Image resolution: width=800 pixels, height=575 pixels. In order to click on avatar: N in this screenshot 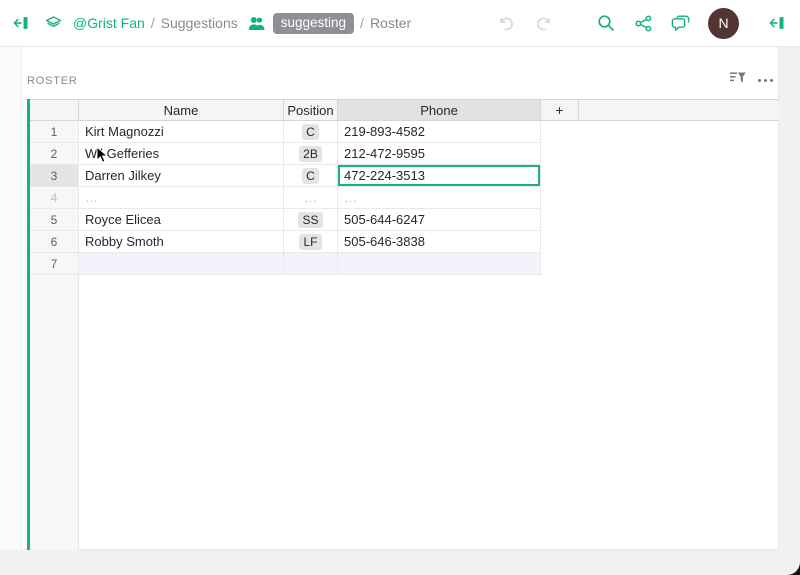, I will do `click(723, 23)`.